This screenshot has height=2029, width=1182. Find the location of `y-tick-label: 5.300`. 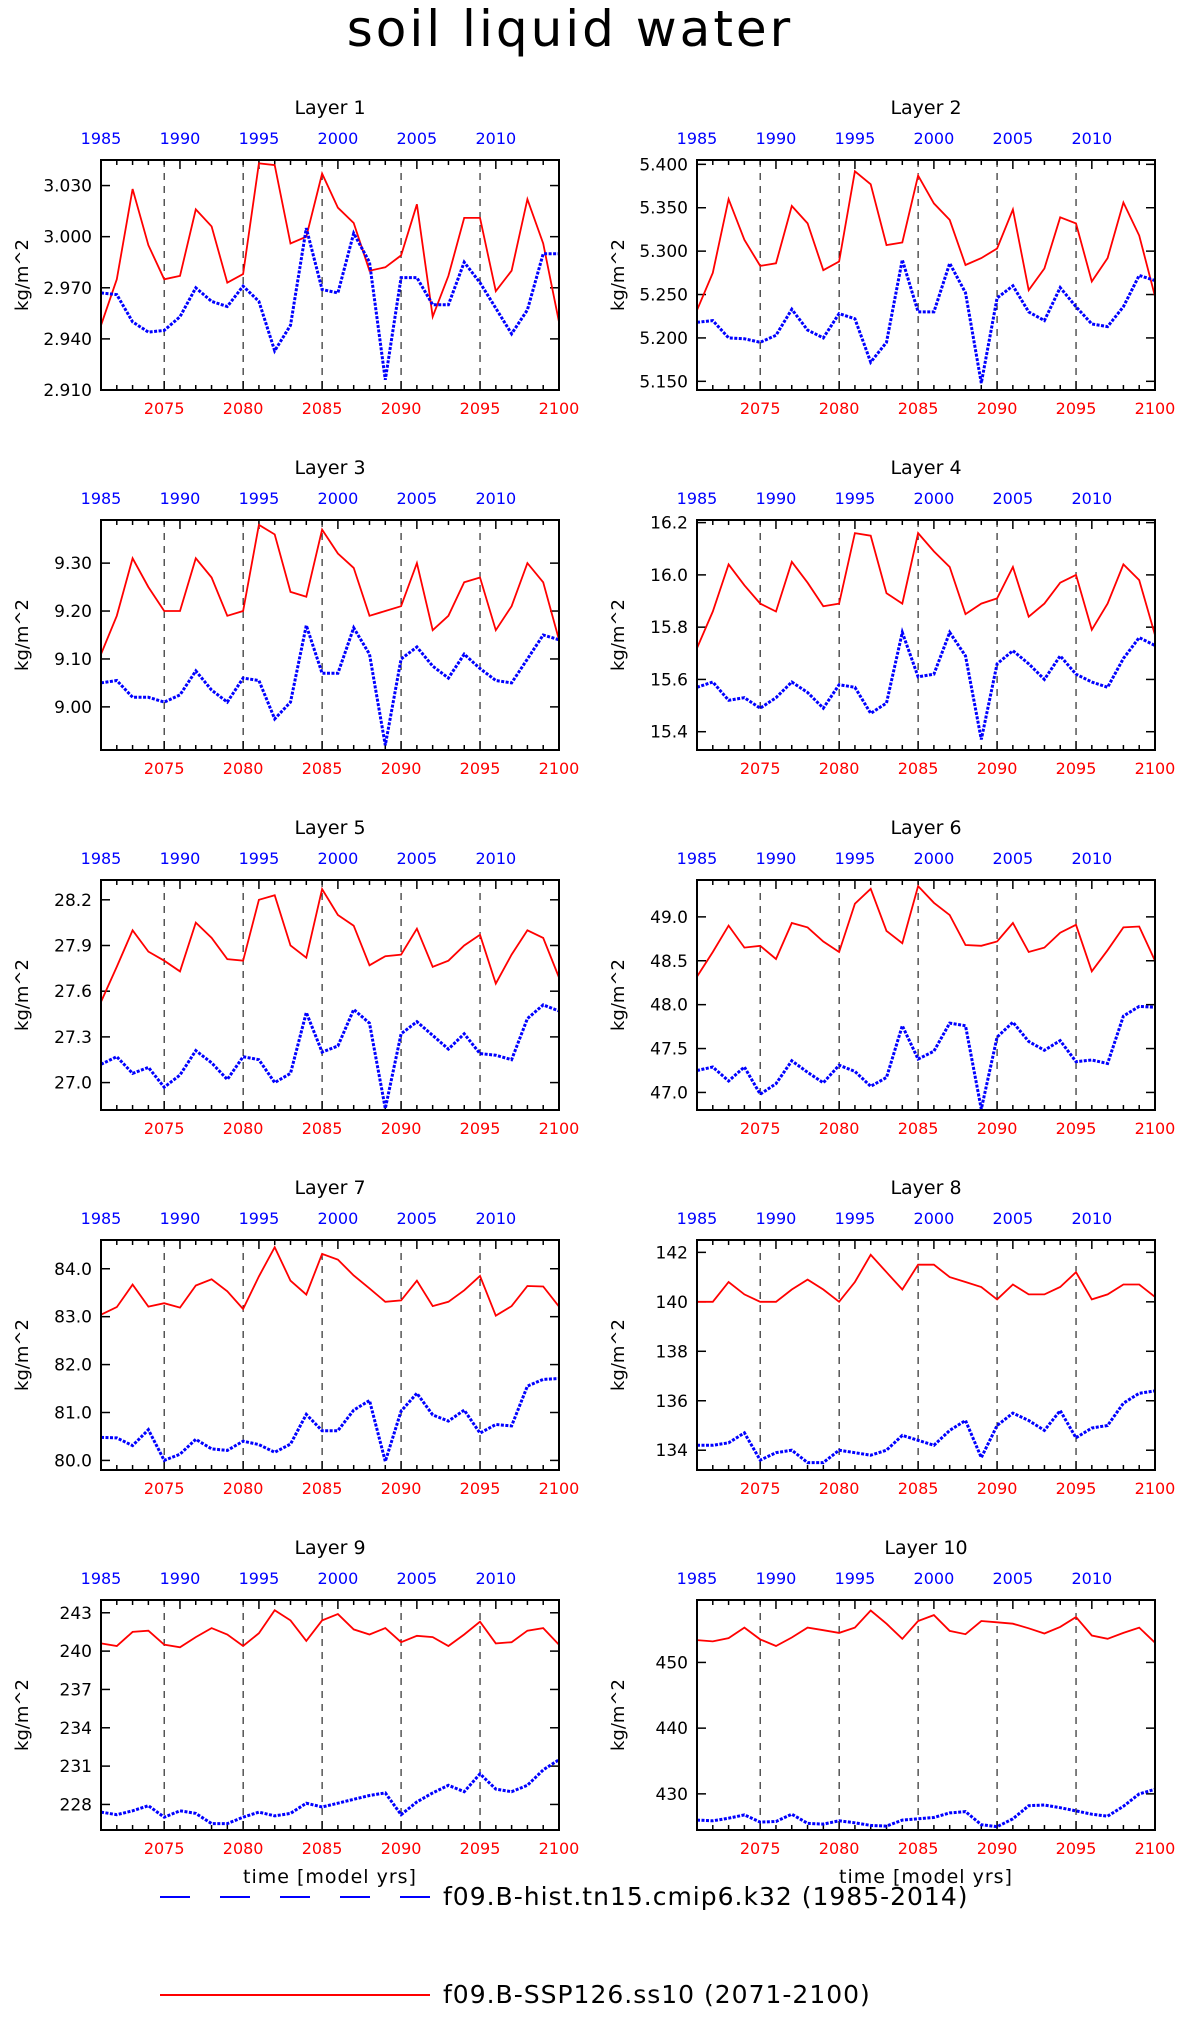

y-tick-label: 5.300 is located at coordinates (663, 252).